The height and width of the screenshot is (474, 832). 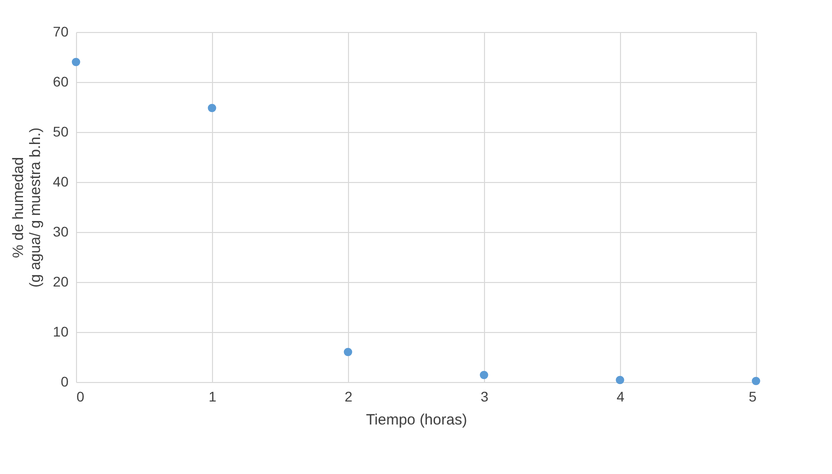 I want to click on x-tick-label: 3, so click(x=484, y=396).